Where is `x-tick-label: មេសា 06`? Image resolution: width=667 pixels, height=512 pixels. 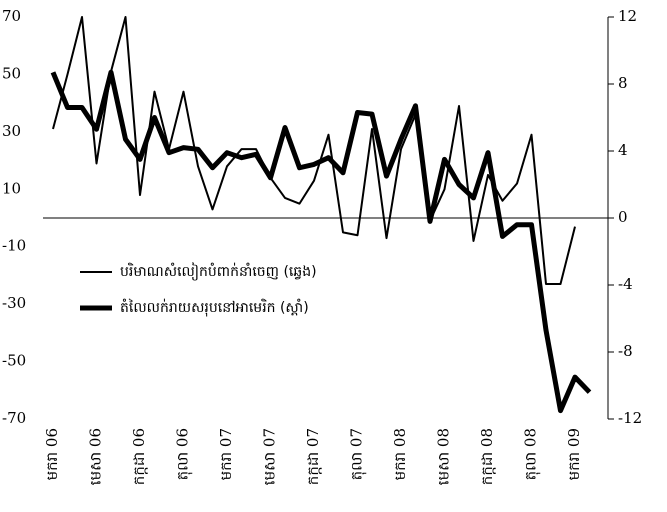 x-tick-label: មេសា 06 is located at coordinates (96, 456).